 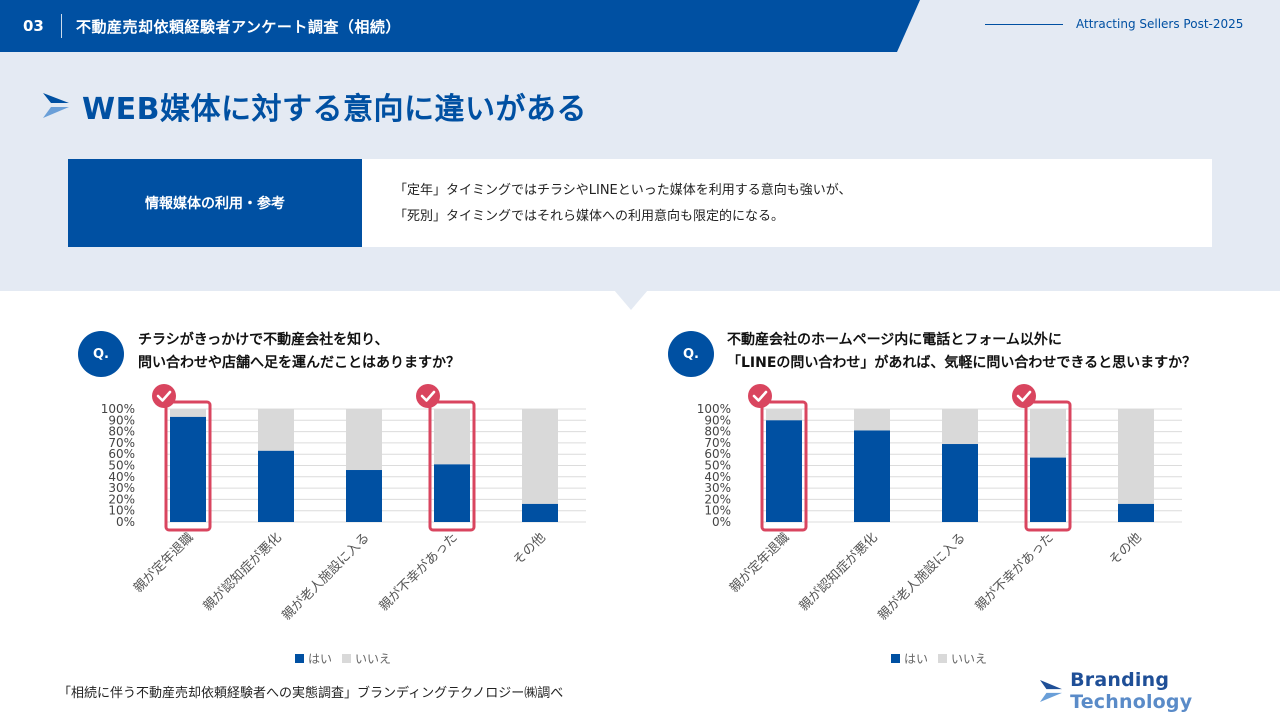 What do you see at coordinates (760, 563) in the screenshot?
I see `category-label: 親が定年退職` at bounding box center [760, 563].